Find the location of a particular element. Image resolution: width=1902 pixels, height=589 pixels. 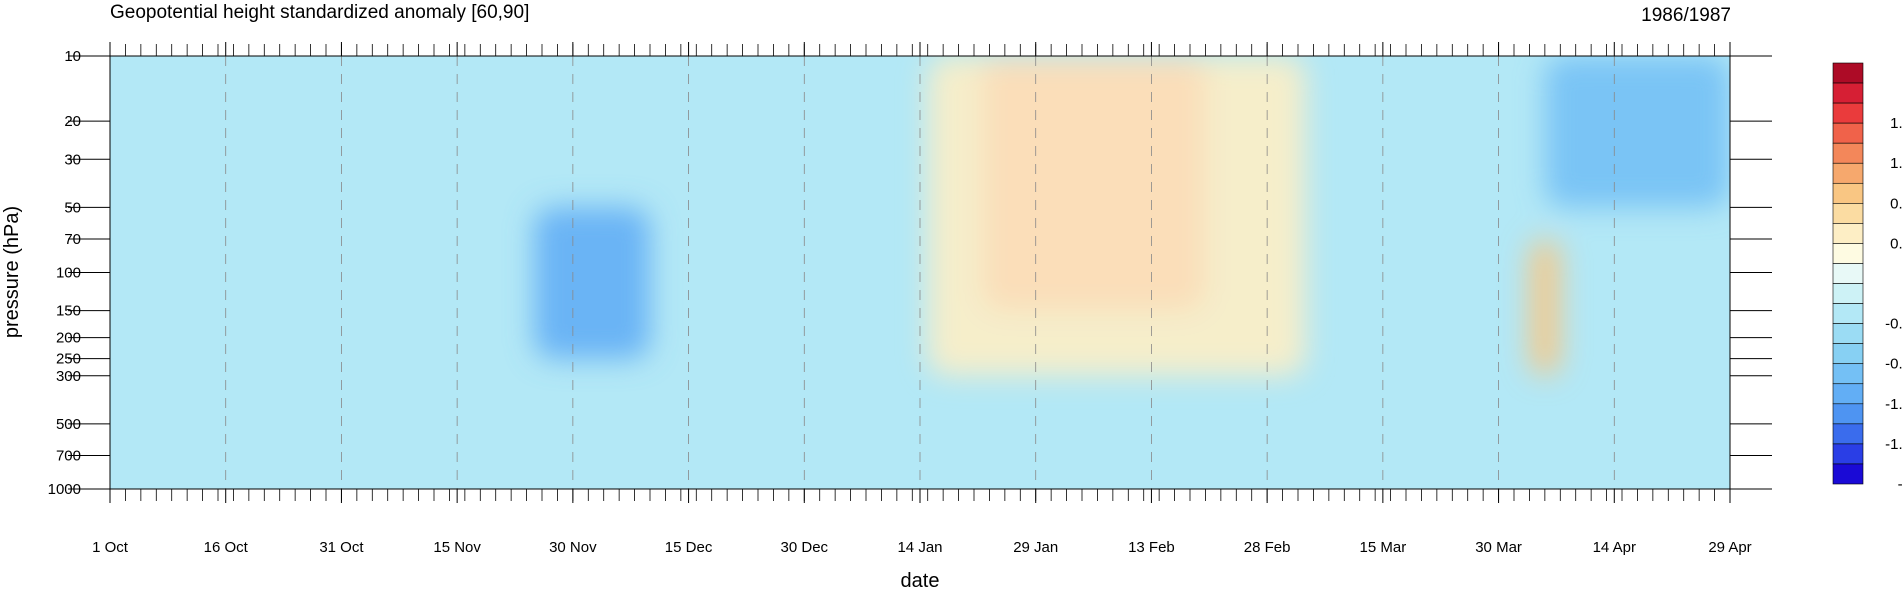

y-tick-label: 200 is located at coordinates (68, 338).